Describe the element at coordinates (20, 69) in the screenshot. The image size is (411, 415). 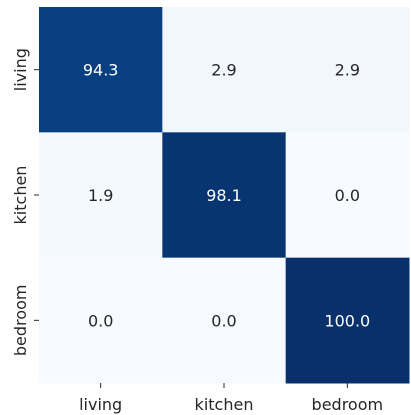
I see `y-tick-label: living` at that location.